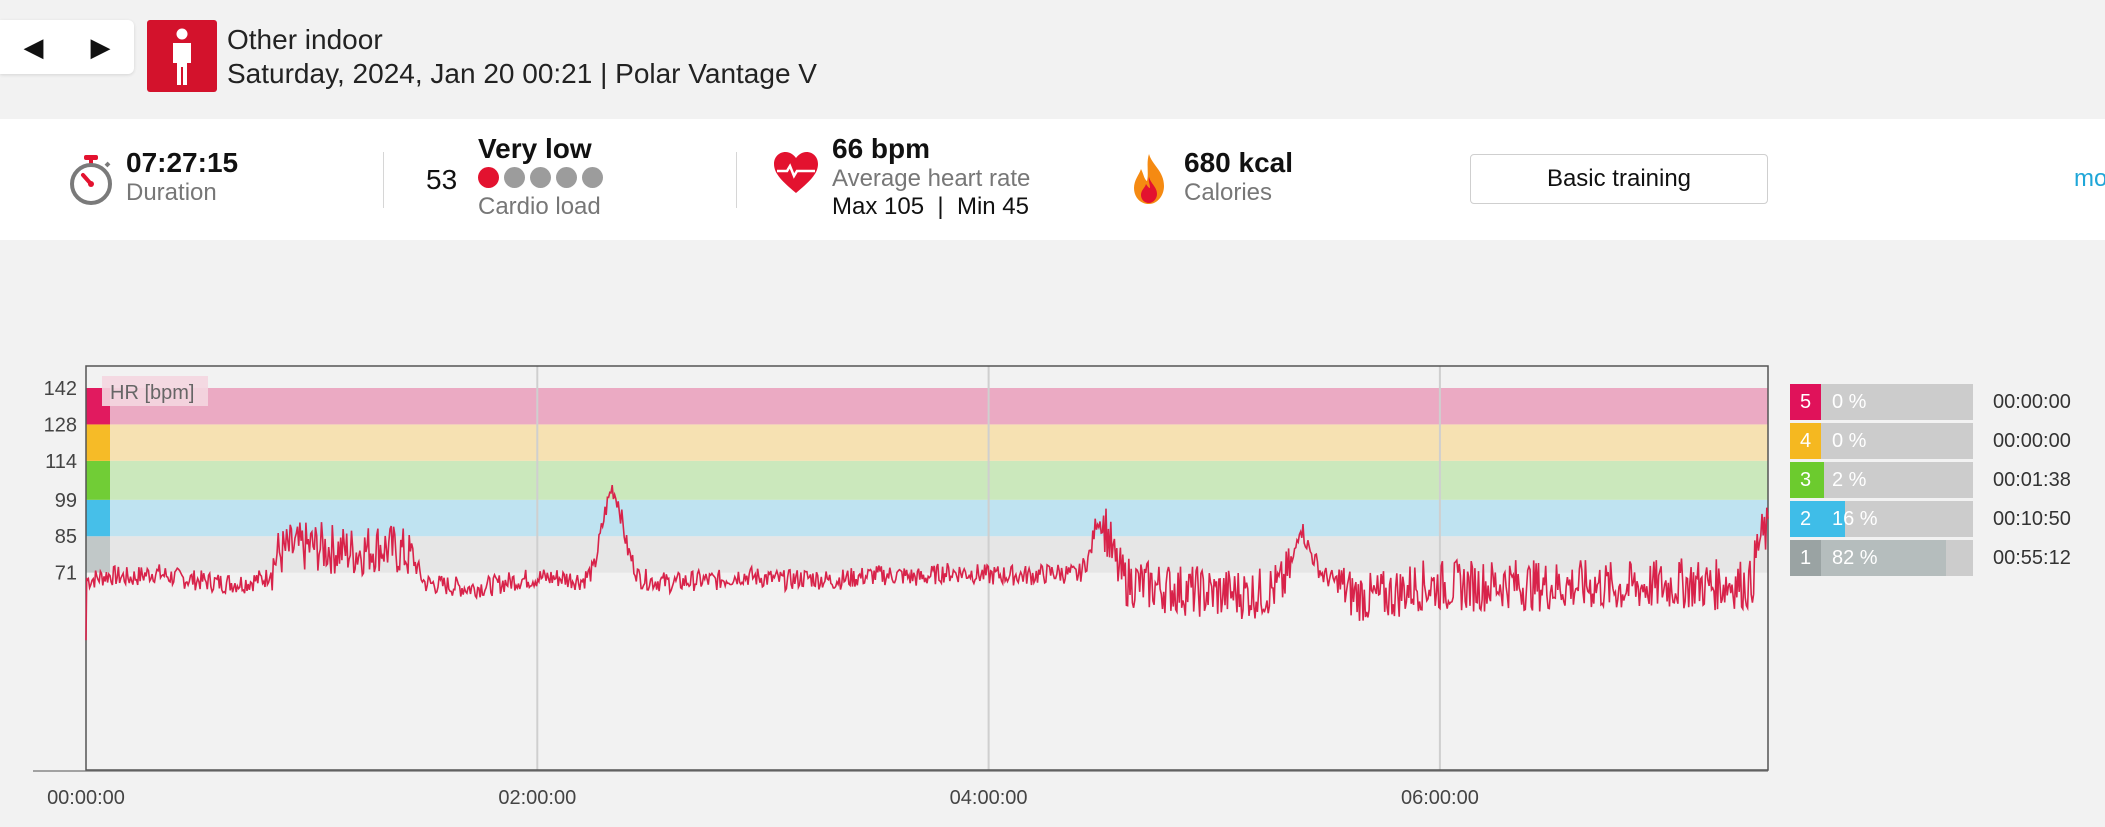  What do you see at coordinates (66, 574) in the screenshot?
I see `y-tick-label: 71` at bounding box center [66, 574].